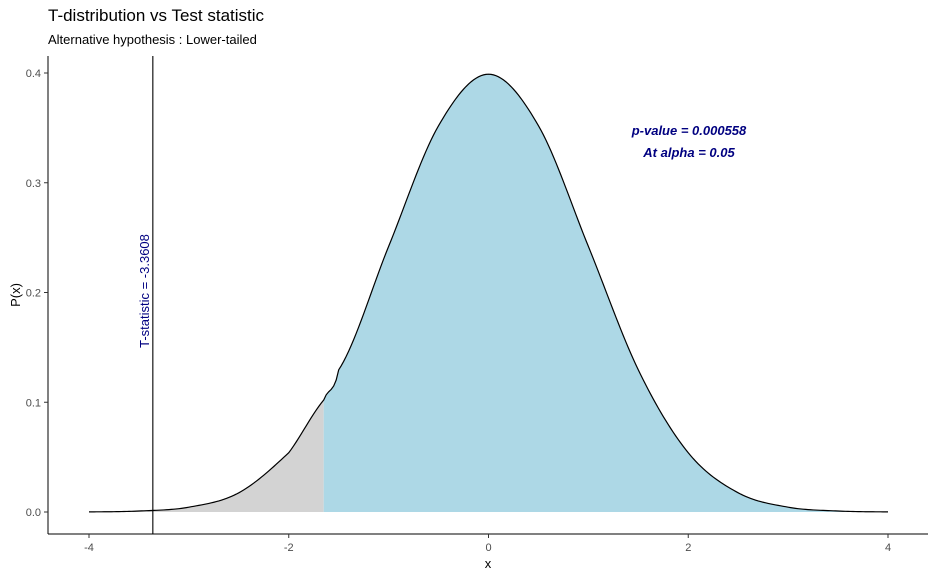  Describe the element at coordinates (289, 548) in the screenshot. I see `x-tick-label: -2` at that location.